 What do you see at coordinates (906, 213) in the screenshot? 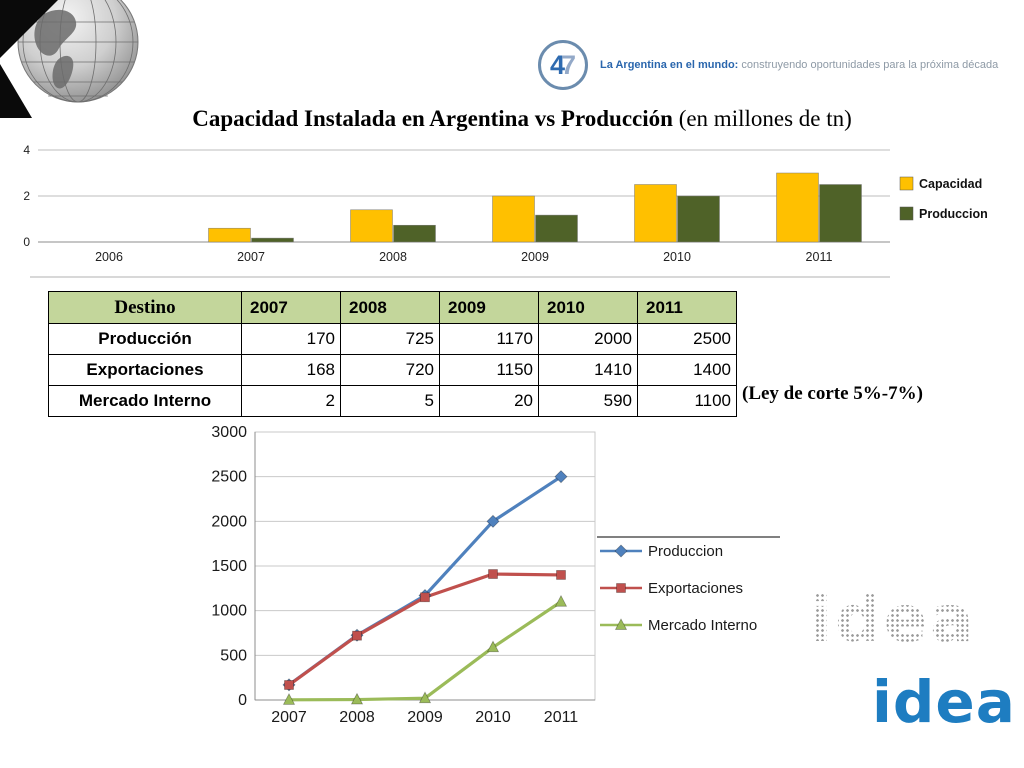
I see `legend-swatch-Produccion` at bounding box center [906, 213].